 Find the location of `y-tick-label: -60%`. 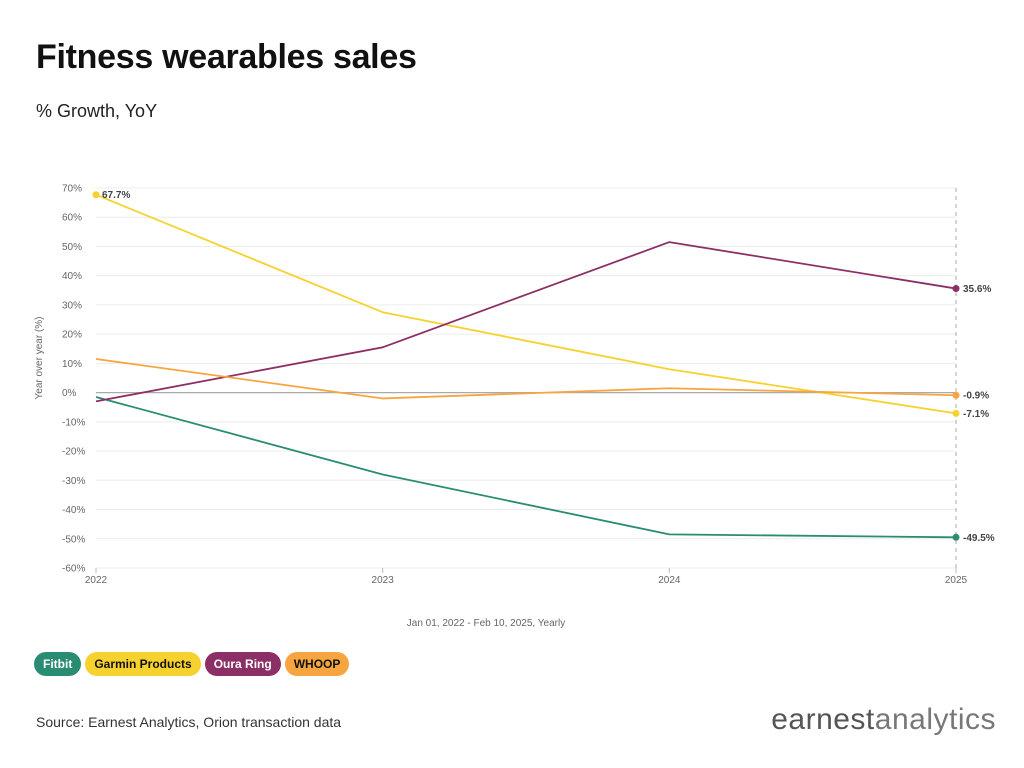

y-tick-label: -60% is located at coordinates (73, 569).